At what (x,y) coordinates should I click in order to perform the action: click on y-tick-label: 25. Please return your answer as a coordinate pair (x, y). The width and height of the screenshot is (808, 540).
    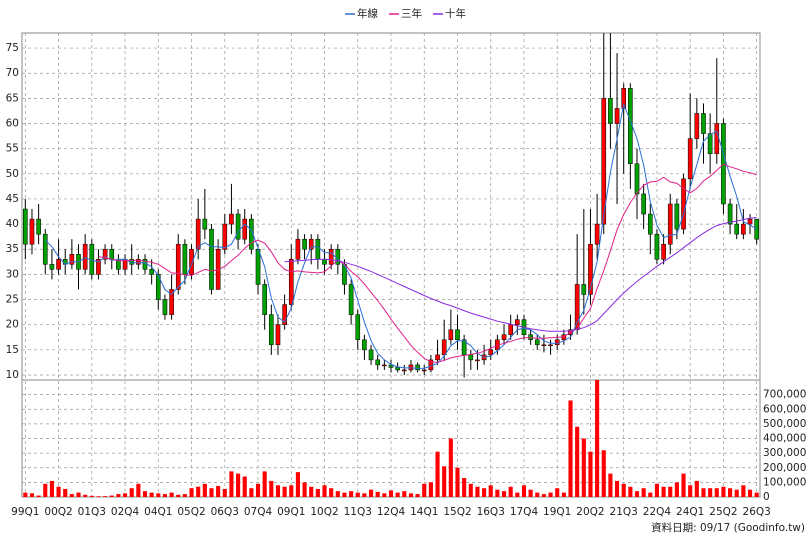
    Looking at the image, I should click on (12, 300).